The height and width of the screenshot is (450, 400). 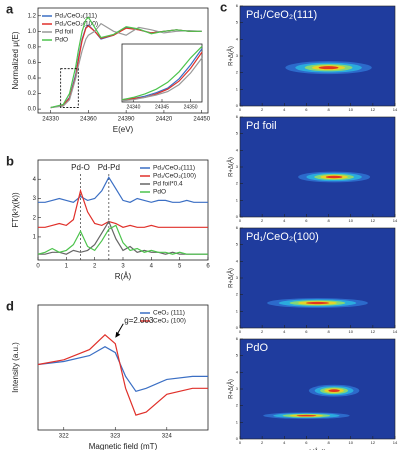 I want to click on x-tick-label: 24360, so click(x=88, y=120).